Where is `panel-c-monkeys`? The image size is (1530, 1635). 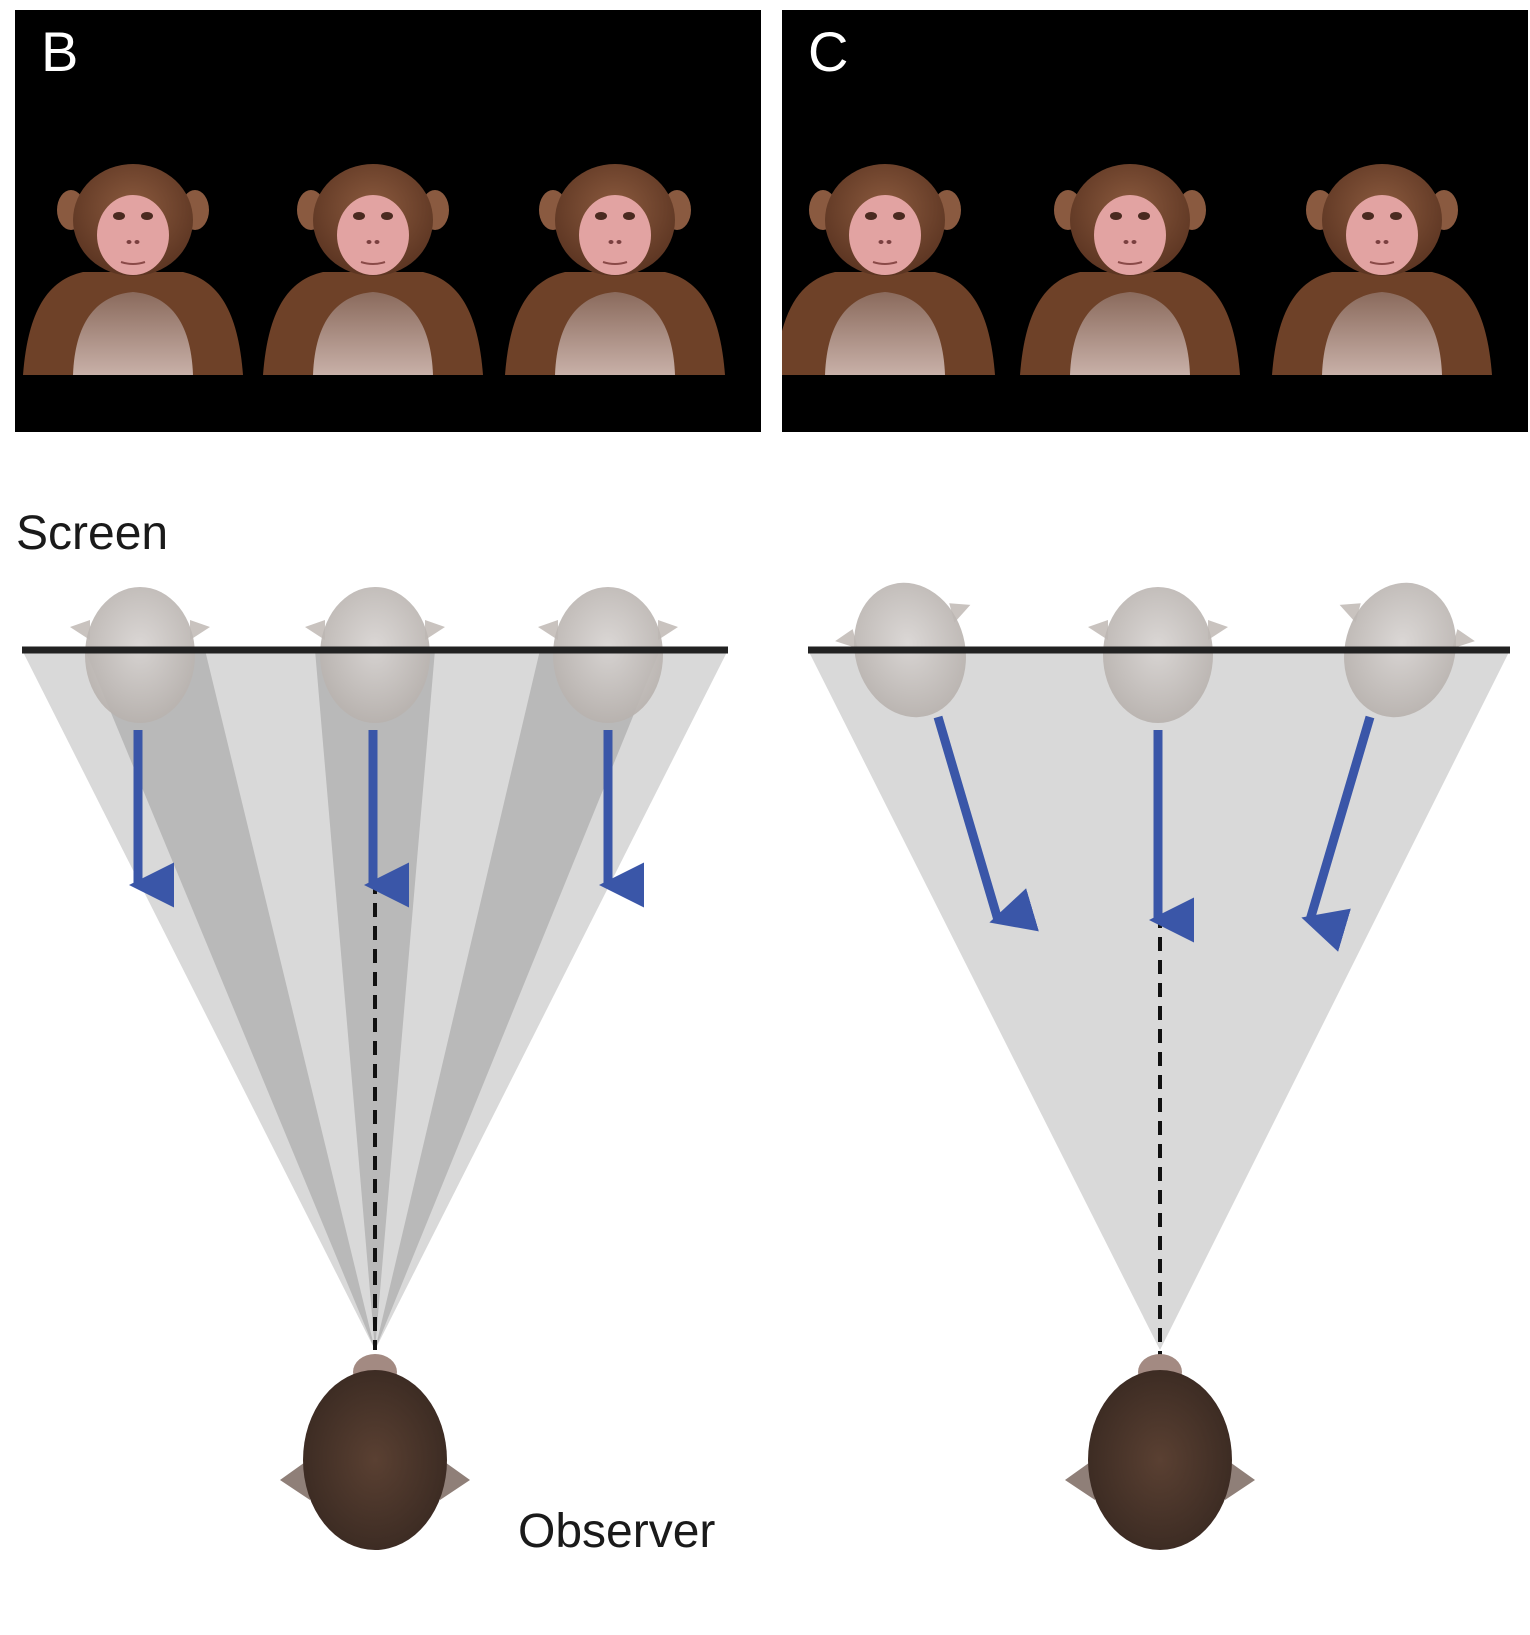 panel-c-monkeys is located at coordinates (1137, 269).